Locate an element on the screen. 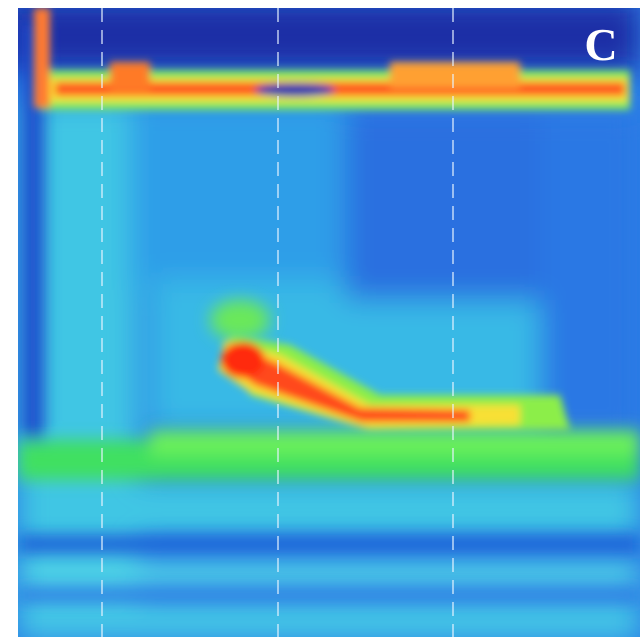 This screenshot has height=637, width=640. panel-label: C is located at coordinates (600, 44).